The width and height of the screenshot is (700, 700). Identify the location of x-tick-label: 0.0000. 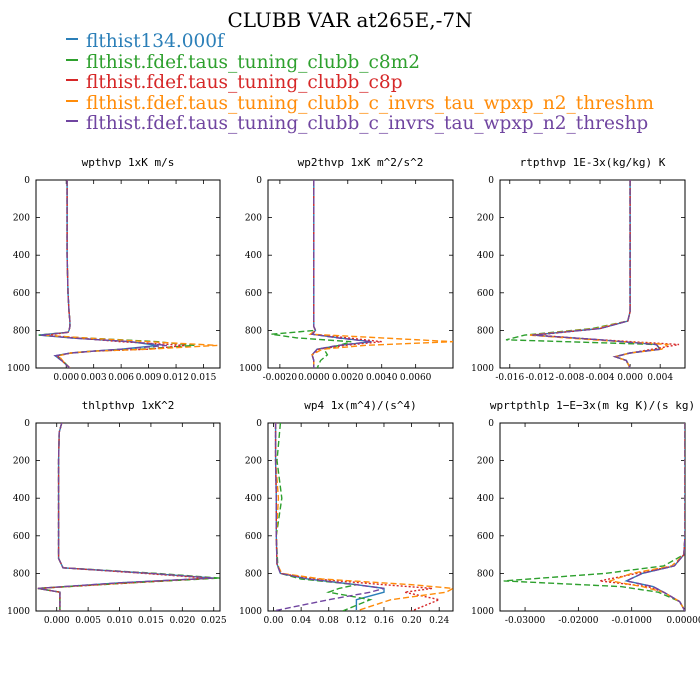
(314, 378).